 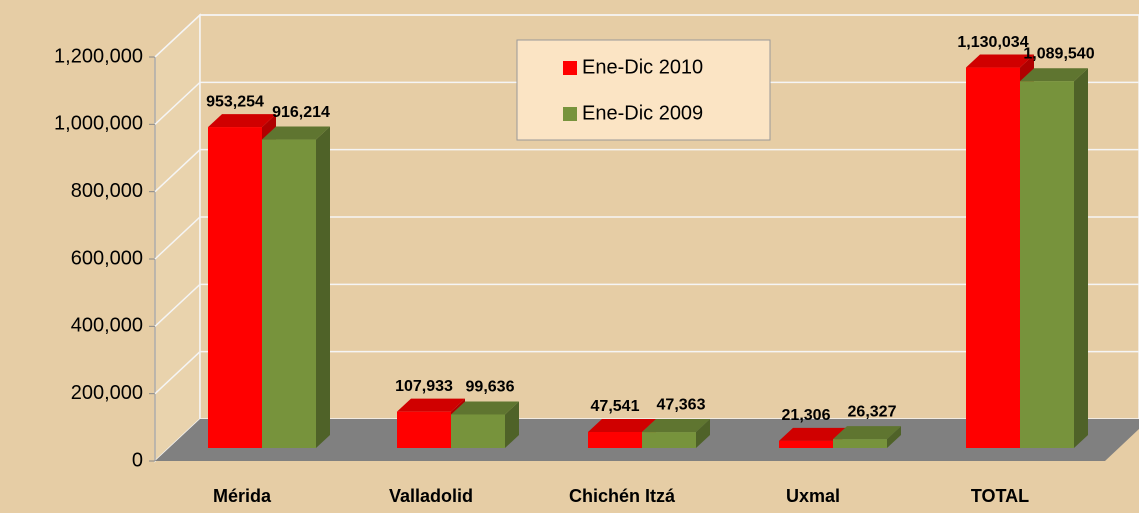 What do you see at coordinates (98, 124) in the screenshot?
I see `y-tick-label: 1,000,000` at bounding box center [98, 124].